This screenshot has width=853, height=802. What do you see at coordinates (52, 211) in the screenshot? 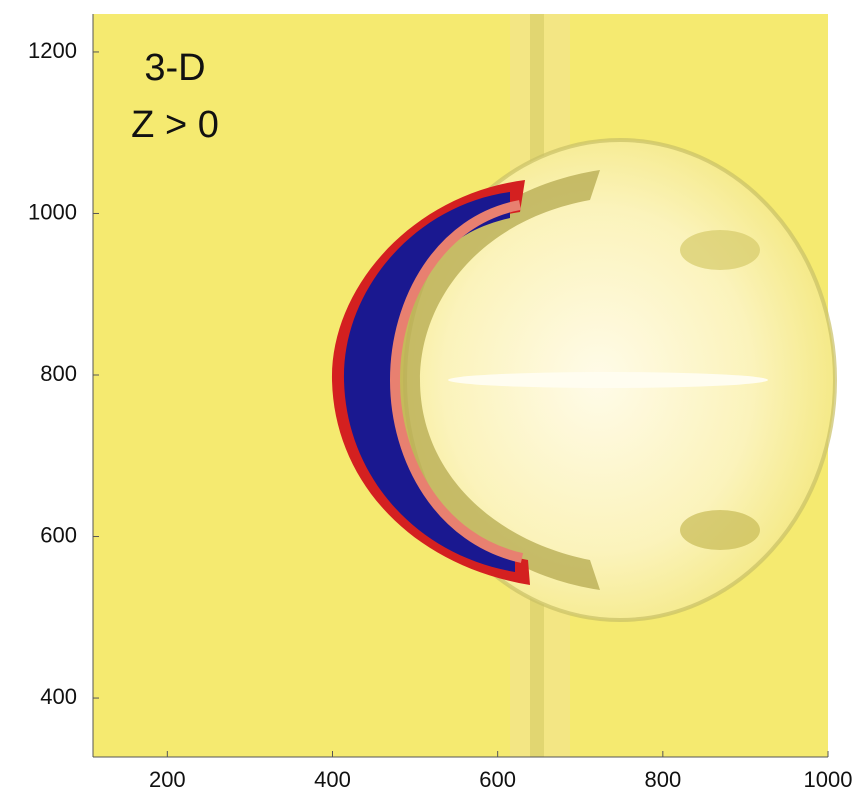
I see `y-tick-label: 1000` at bounding box center [52, 211].